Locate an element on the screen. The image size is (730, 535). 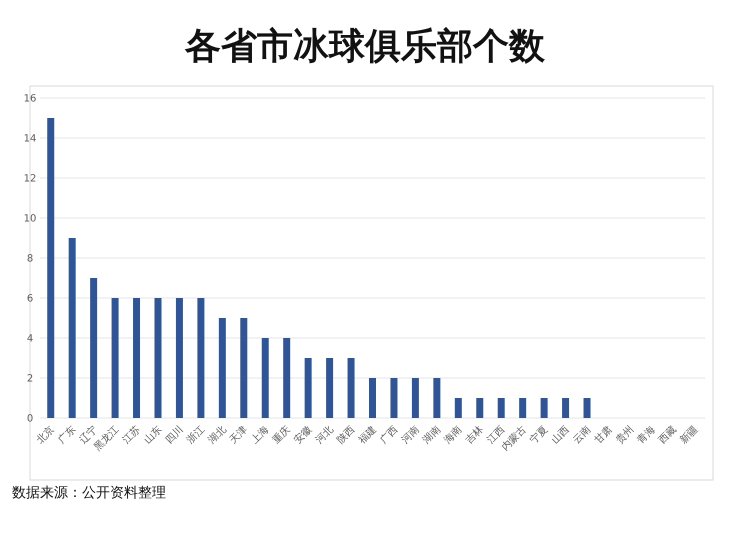
x-tick-label: 海南 is located at coordinates (453, 435).